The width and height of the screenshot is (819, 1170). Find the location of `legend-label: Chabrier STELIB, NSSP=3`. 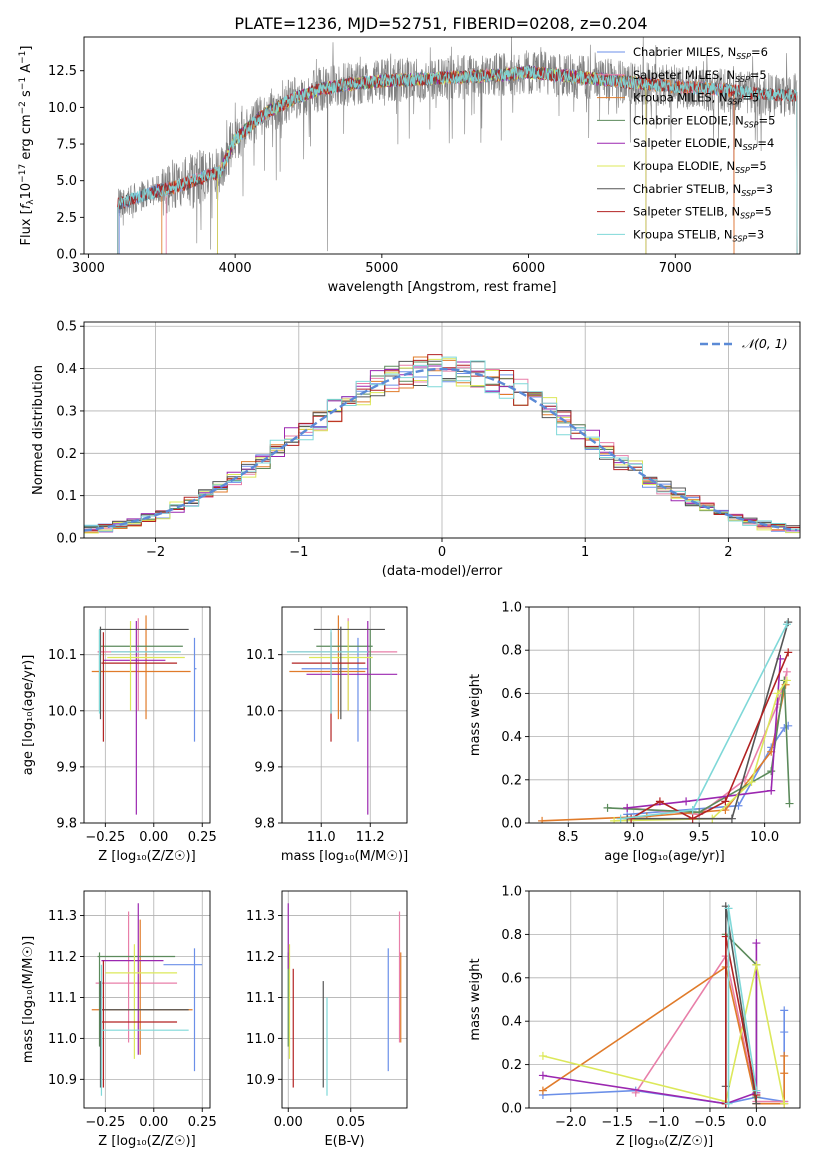

legend-label: Chabrier STELIB, NSSP=3 is located at coordinates (703, 190).